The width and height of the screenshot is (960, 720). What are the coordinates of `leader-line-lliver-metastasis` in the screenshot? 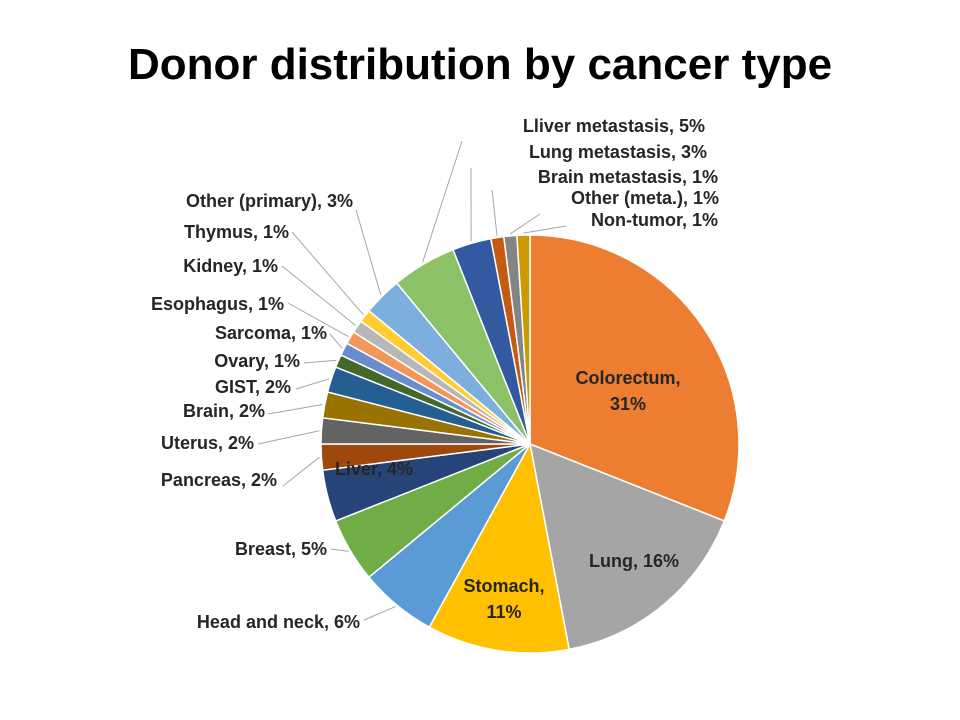 It's located at (442, 201).